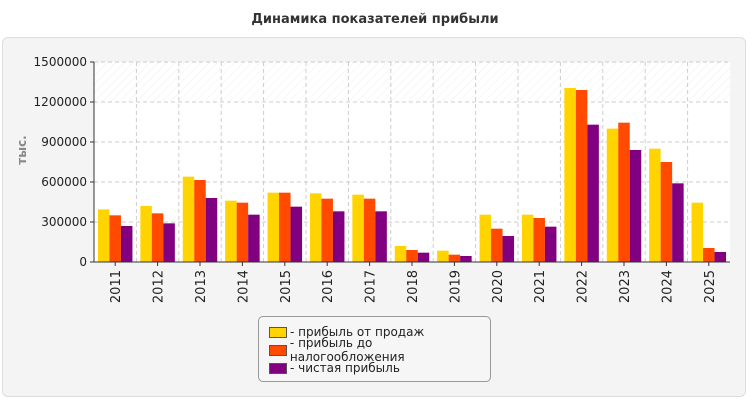  What do you see at coordinates (64, 182) in the screenshot?
I see `y-tick-label: 600000` at bounding box center [64, 182].